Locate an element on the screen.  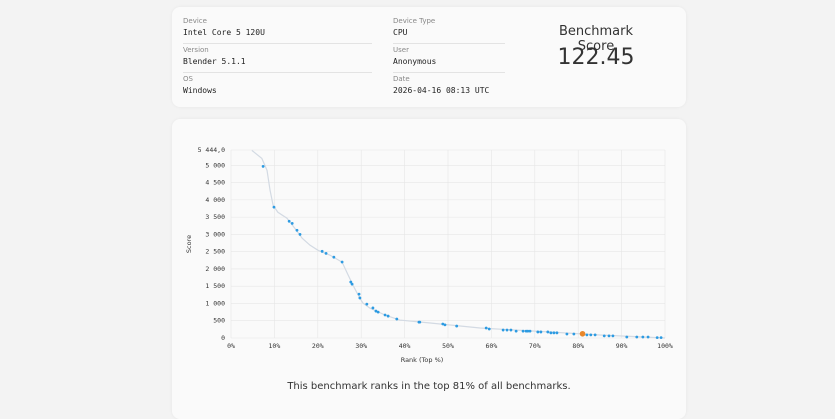
y-tick-label: 1 000 is located at coordinates (215, 303).